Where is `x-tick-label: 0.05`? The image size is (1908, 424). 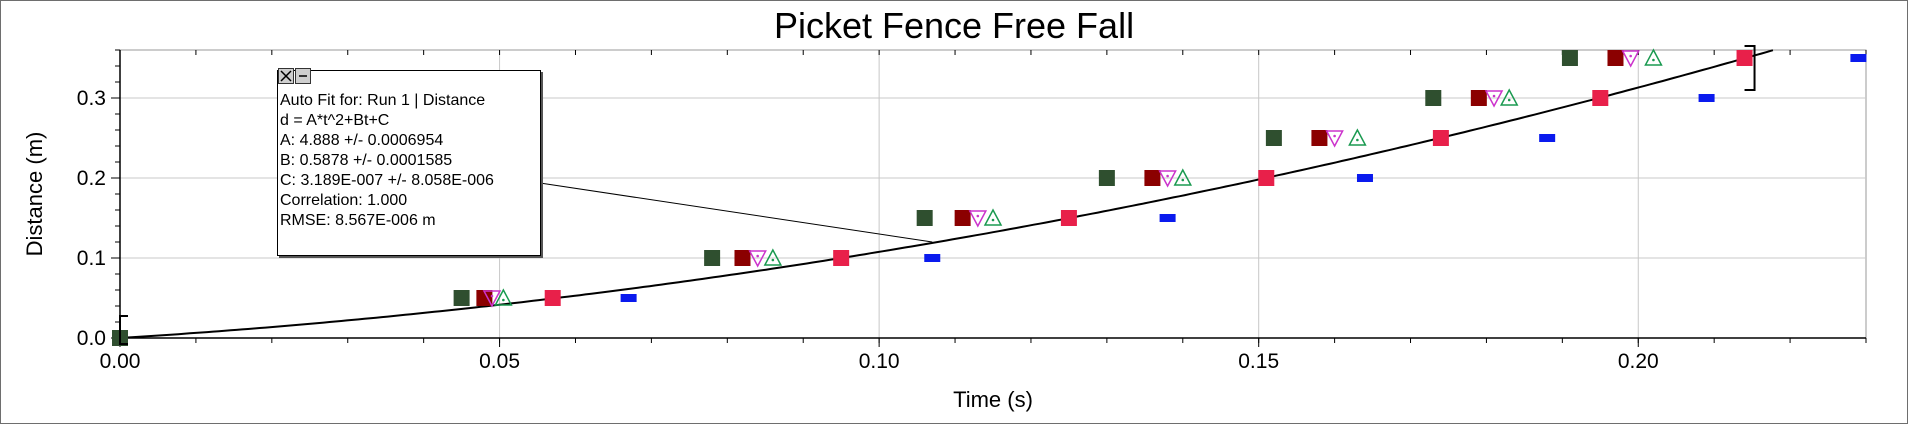 x-tick-label: 0.05 is located at coordinates (499, 361).